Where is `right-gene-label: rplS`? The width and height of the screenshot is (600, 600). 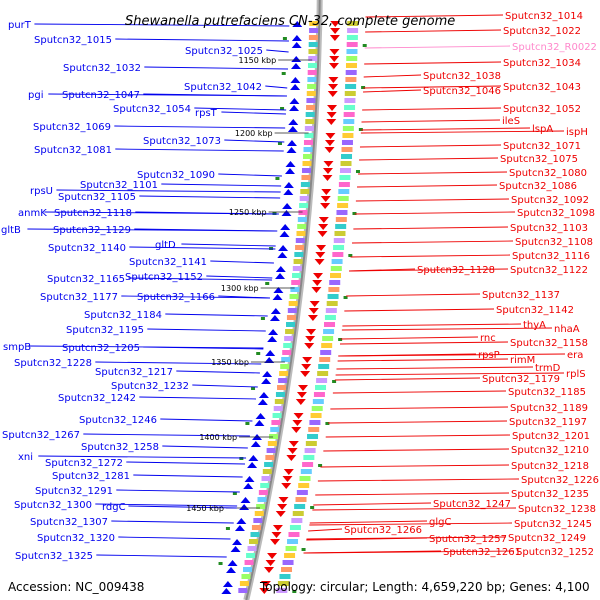
right-gene-label: rplS is located at coordinates (576, 374).